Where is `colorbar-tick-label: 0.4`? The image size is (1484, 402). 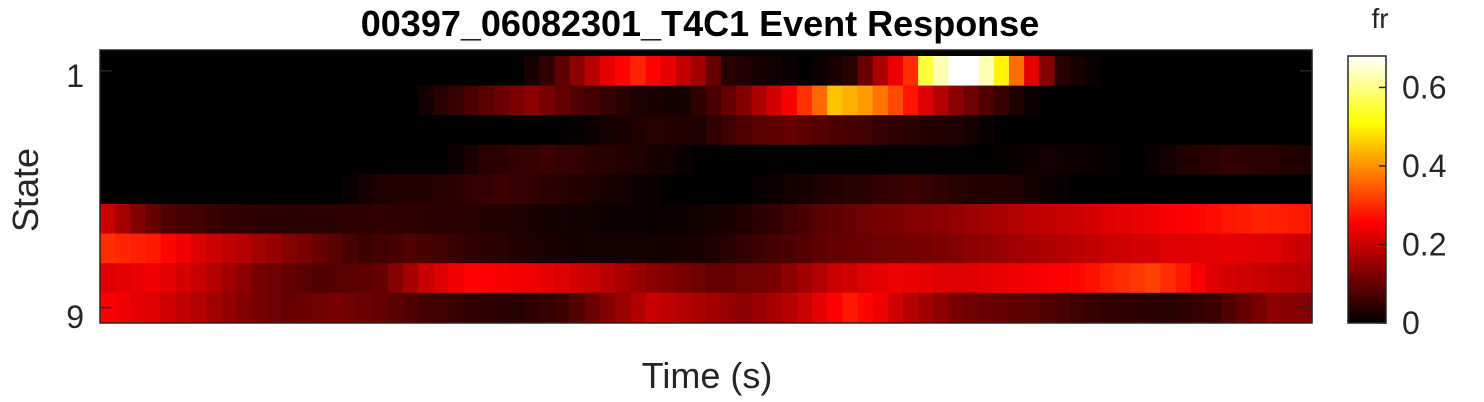
colorbar-tick-label: 0.4 is located at coordinates (1424, 166).